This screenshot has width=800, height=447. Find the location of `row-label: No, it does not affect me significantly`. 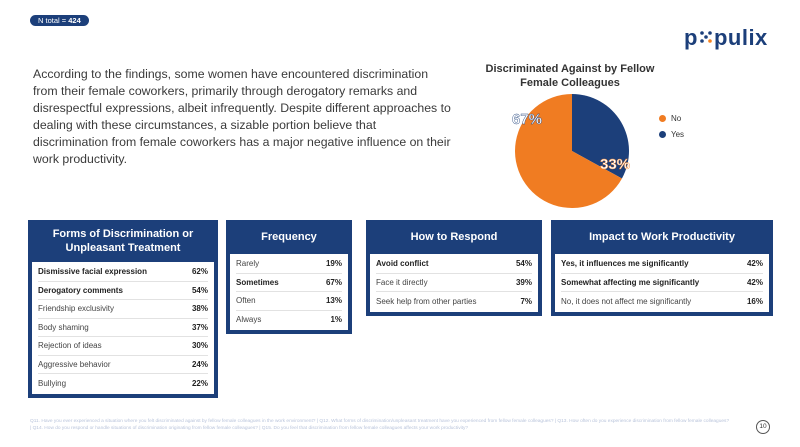

row-label: No, it does not affect me significantly is located at coordinates (626, 301).